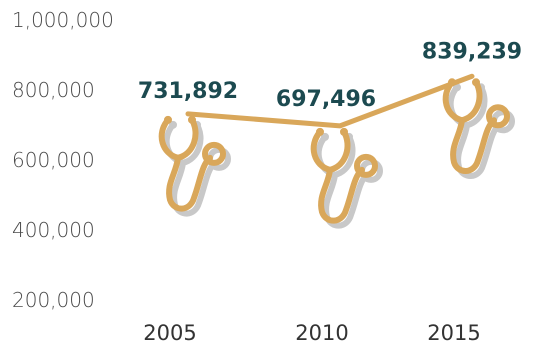 This screenshot has width=546, height=348. What do you see at coordinates (53, 300) in the screenshot?
I see `y-tick-label: 200,000` at bounding box center [53, 300].